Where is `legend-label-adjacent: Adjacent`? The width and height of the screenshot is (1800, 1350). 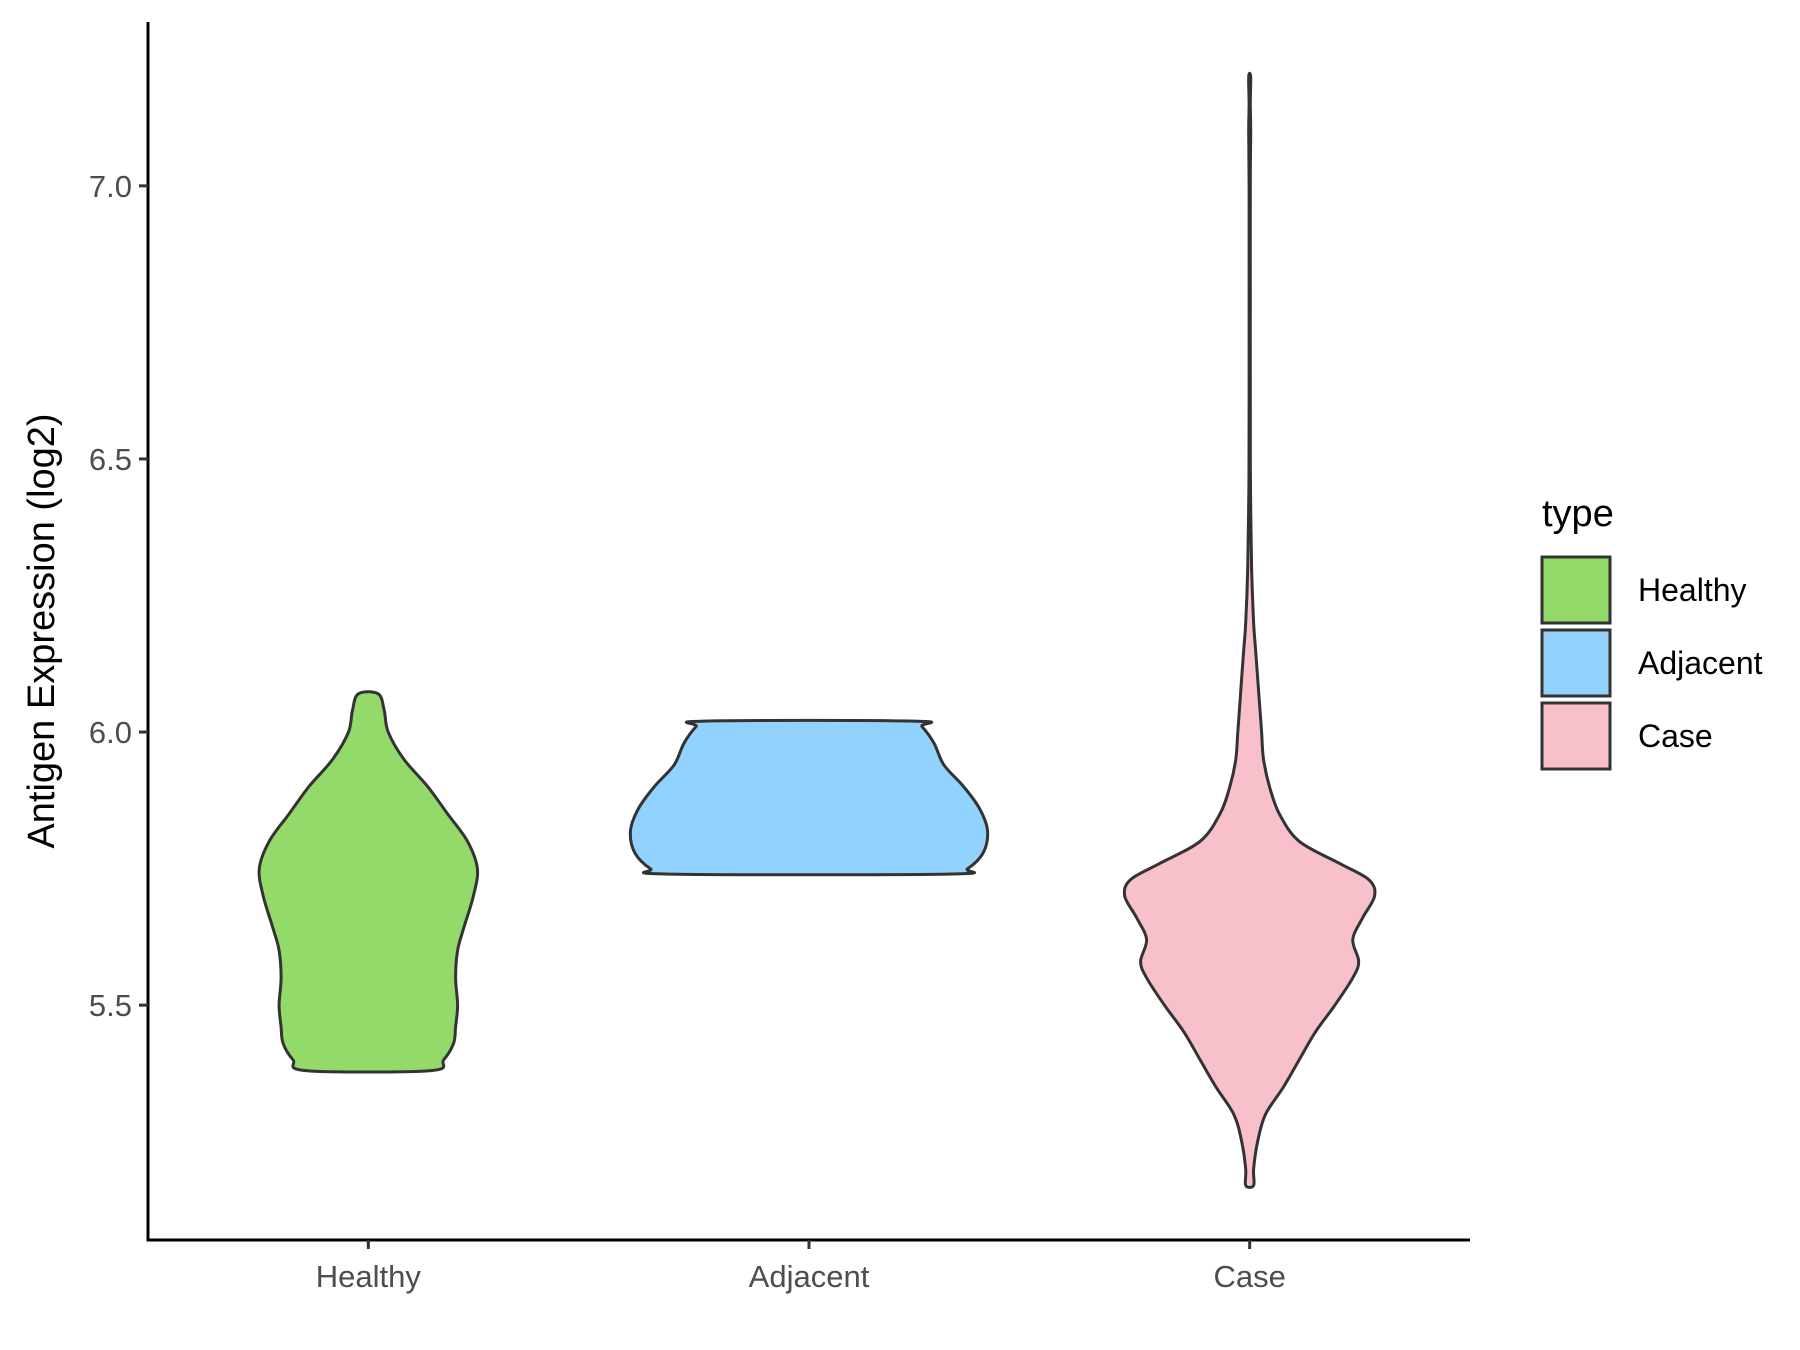 legend-label-adjacent: Adjacent is located at coordinates (1700, 663).